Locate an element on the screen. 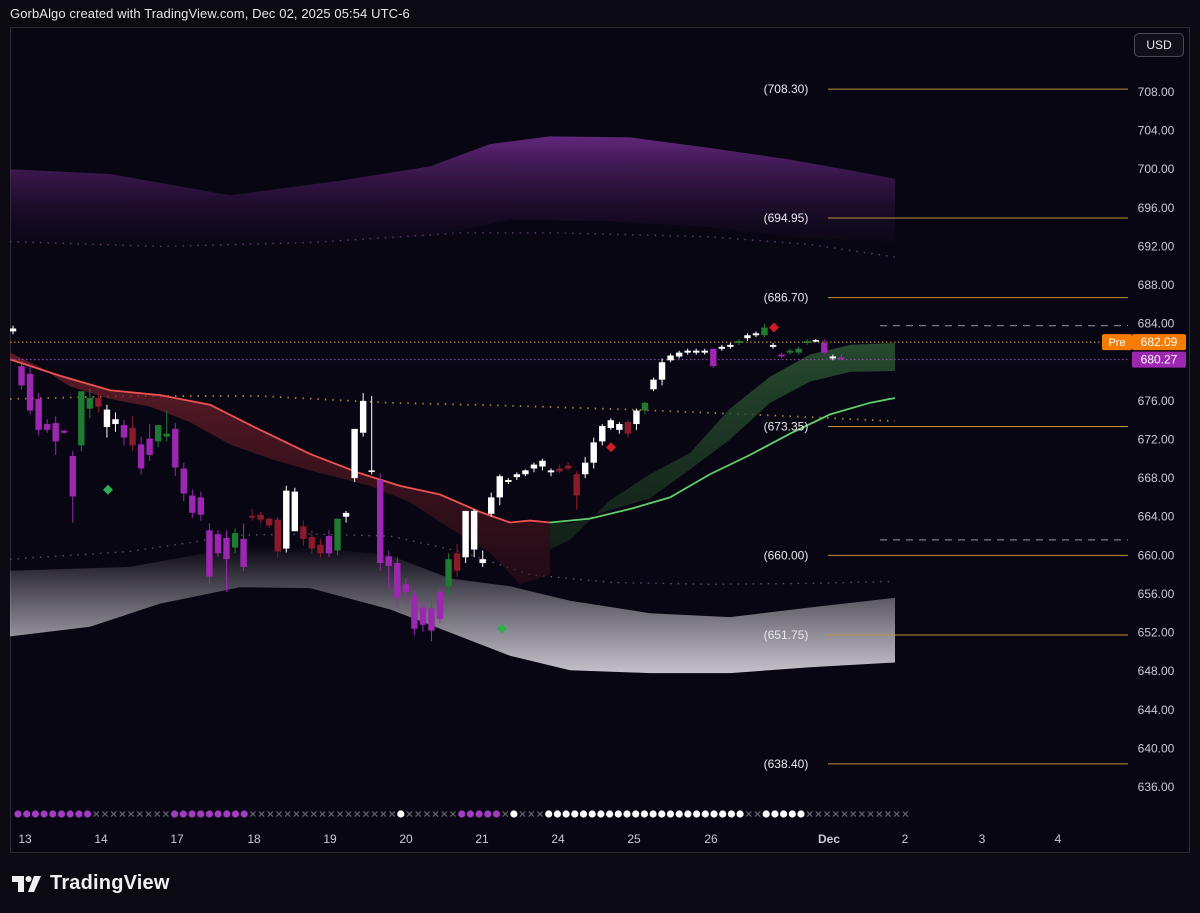 The image size is (1200, 913). y-axis-tick-label: 652.00 is located at coordinates (1156, 633).